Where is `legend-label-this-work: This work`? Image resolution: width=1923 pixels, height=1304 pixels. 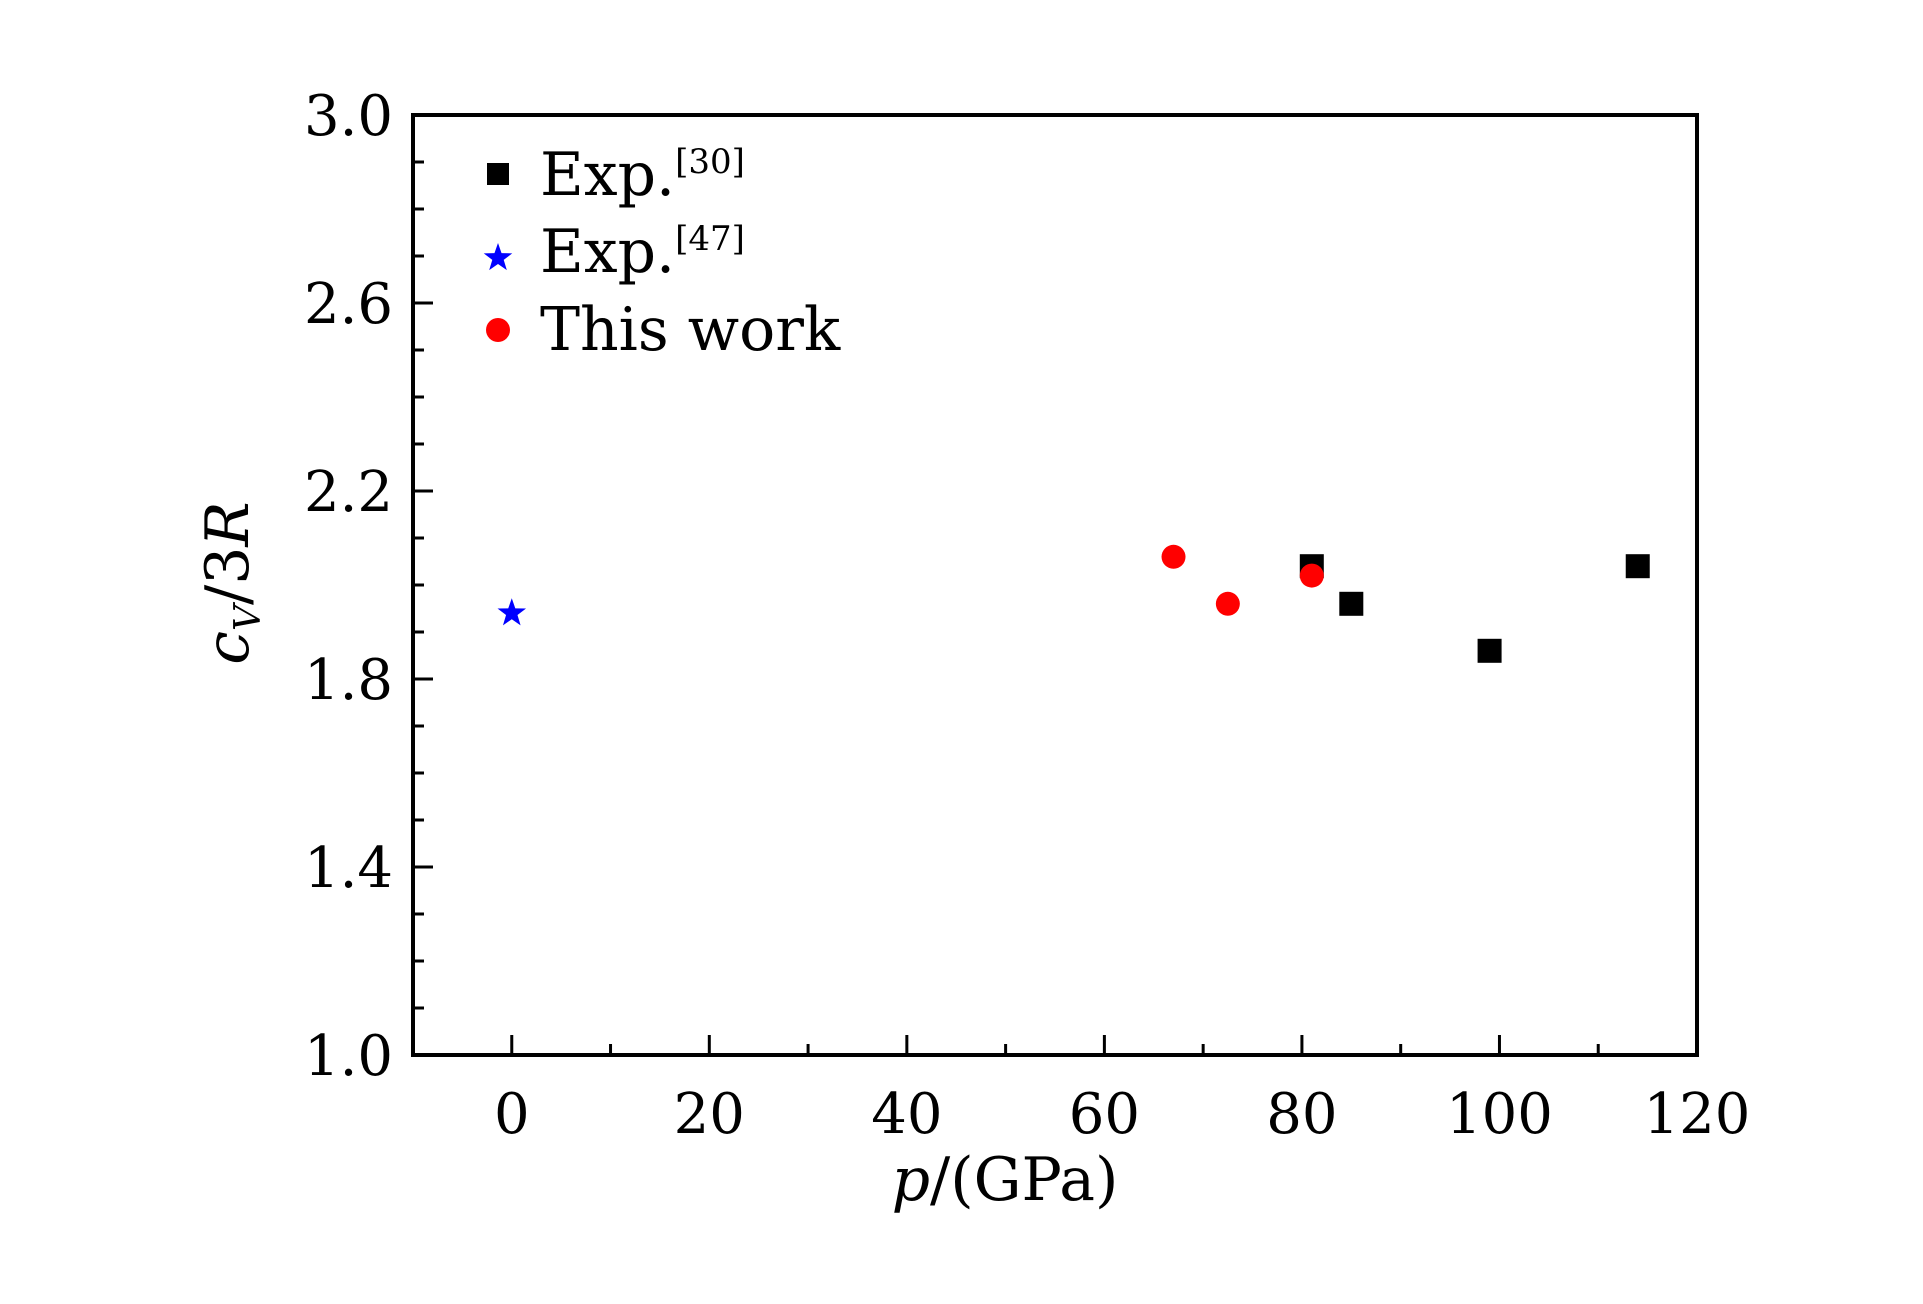
legend-label-this-work: This work is located at coordinates (690, 330).